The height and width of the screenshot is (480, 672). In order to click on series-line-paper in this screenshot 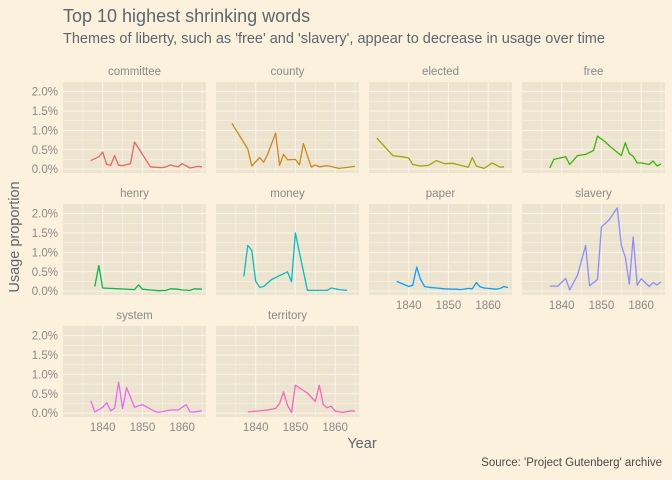, I will do `click(452, 278)`.